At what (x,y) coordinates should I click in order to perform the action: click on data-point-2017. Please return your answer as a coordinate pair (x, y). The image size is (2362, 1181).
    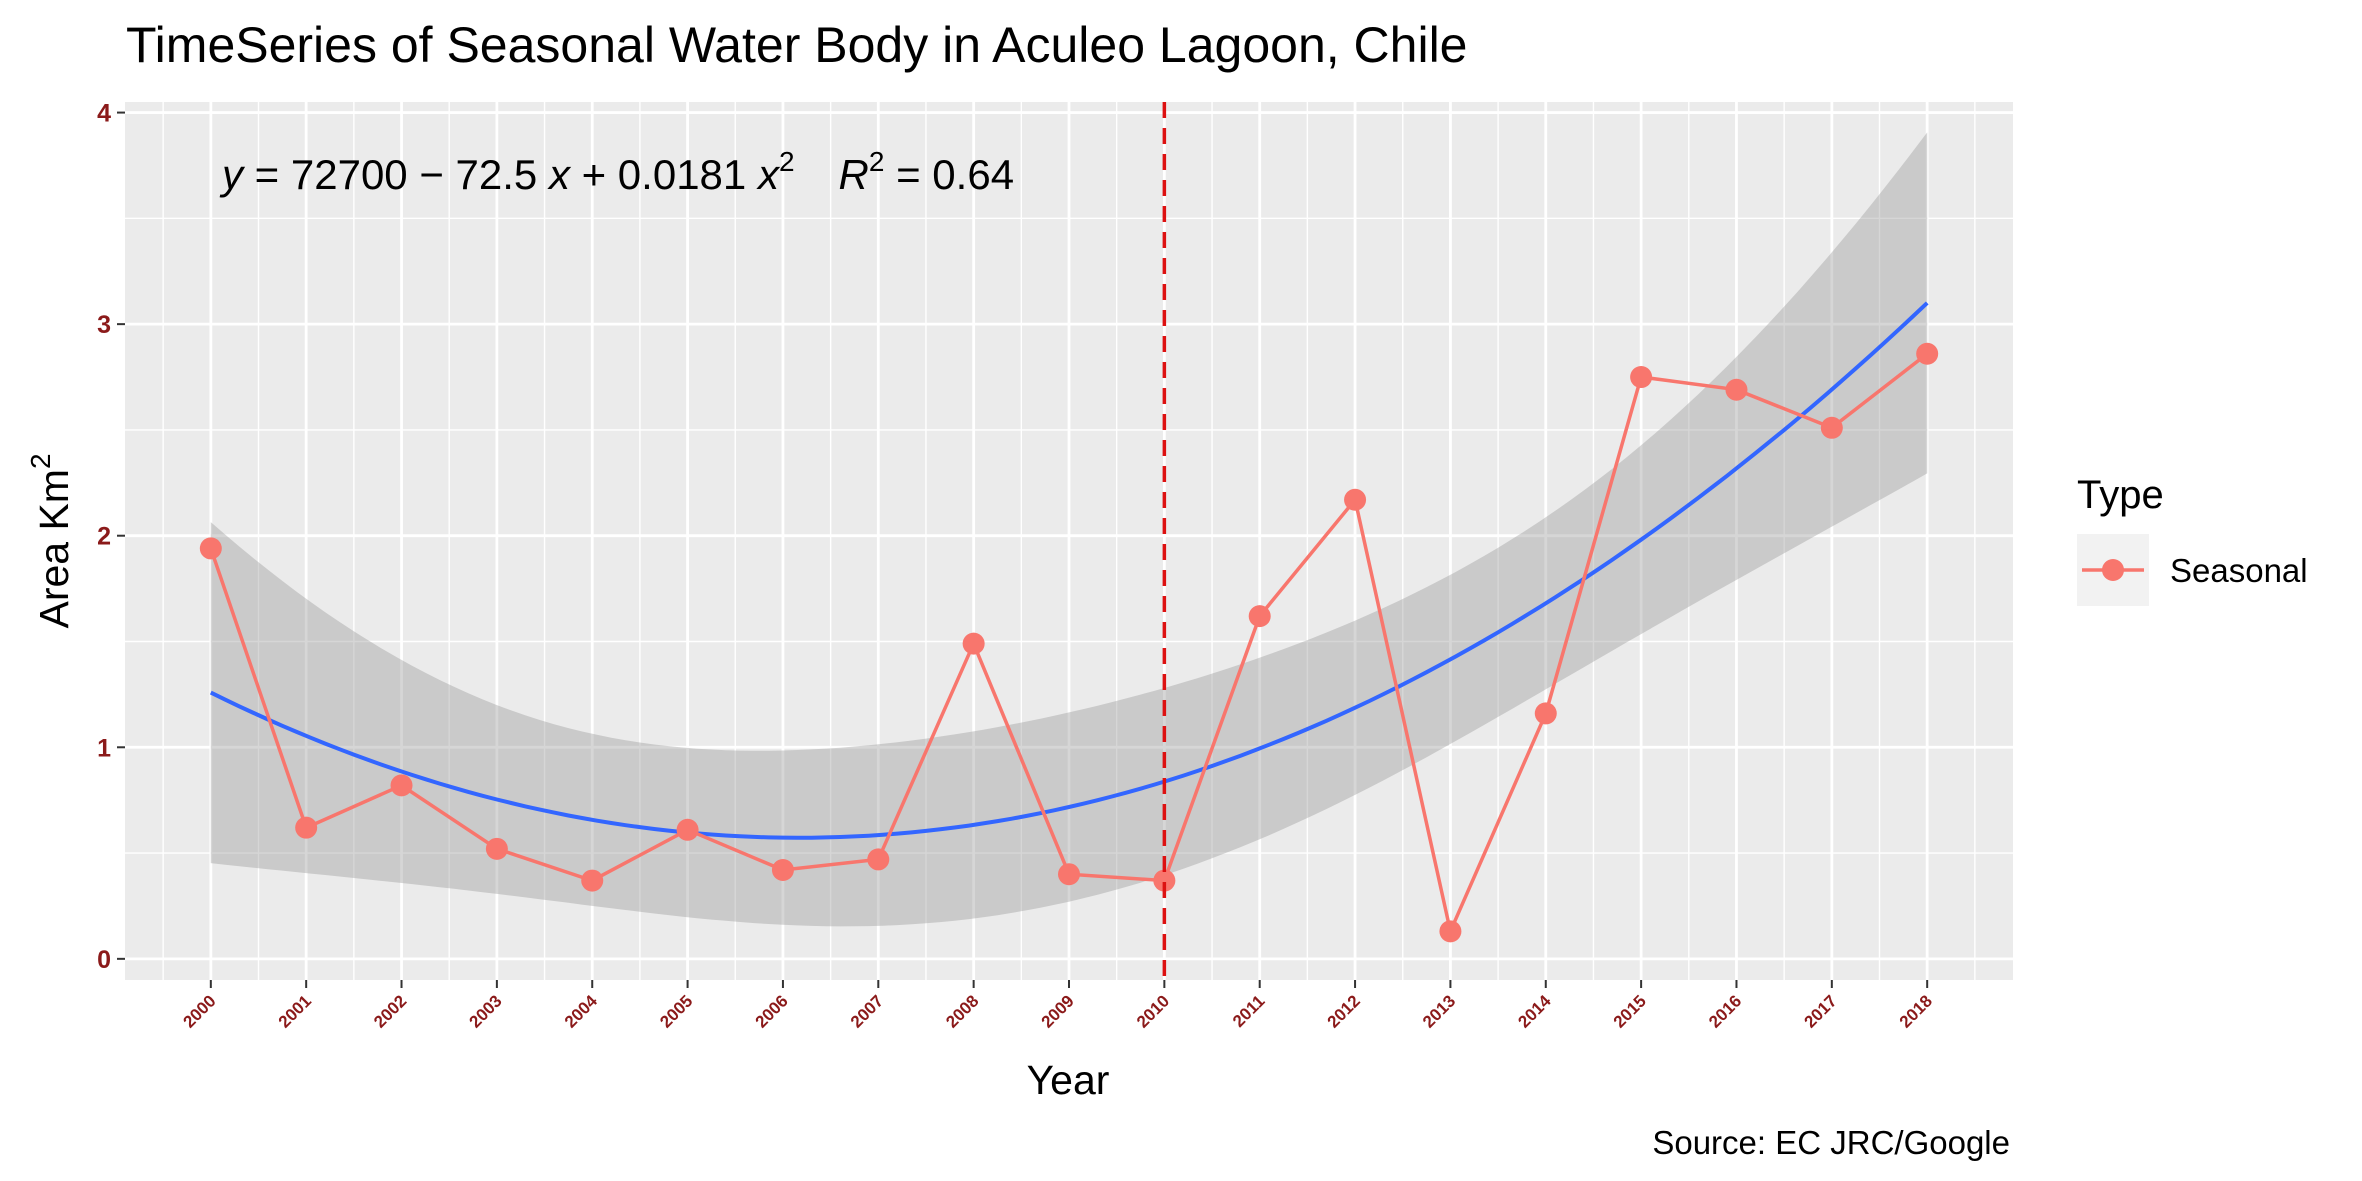
    Looking at the image, I should click on (1831, 427).